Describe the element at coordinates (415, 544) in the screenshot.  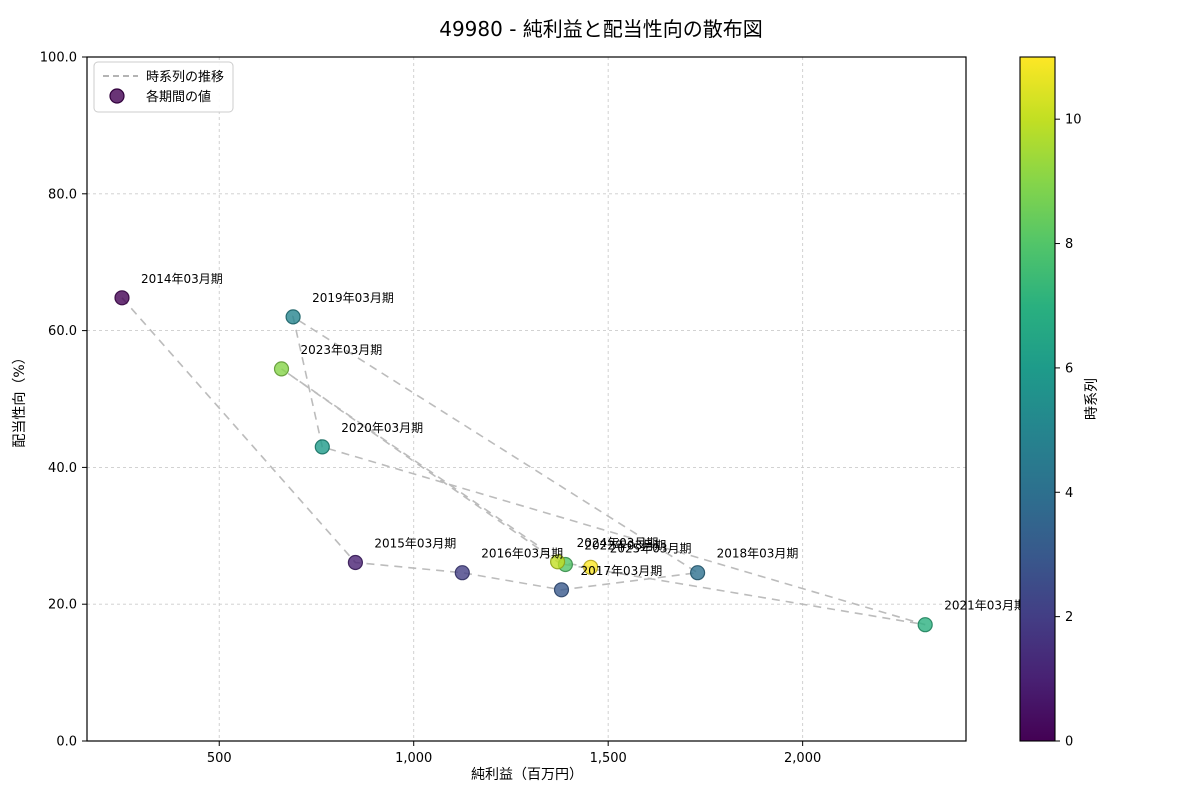
I see `annotation-2015年03月期: 2015年03月期` at that location.